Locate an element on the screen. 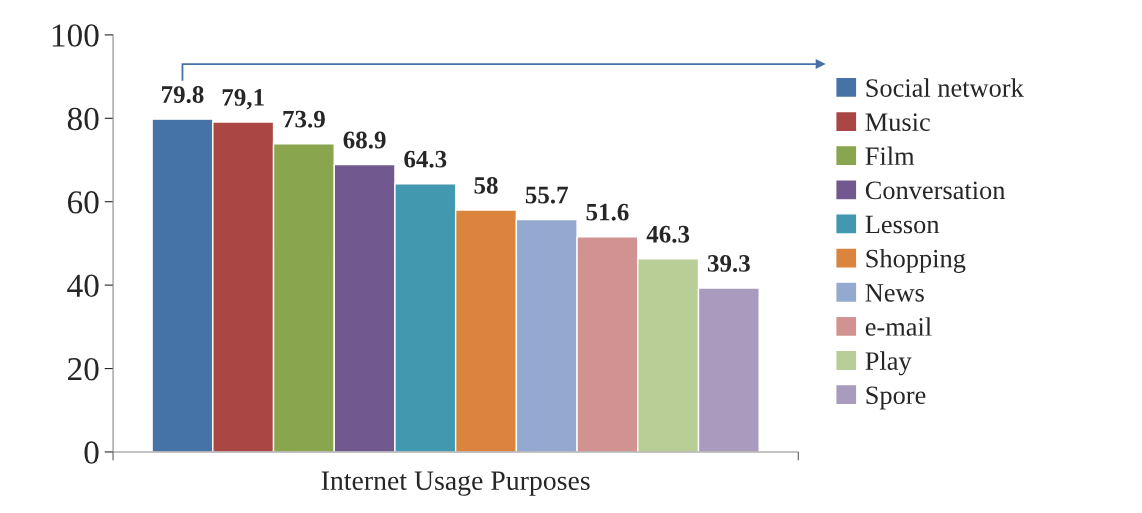 This screenshot has height=513, width=1142. legend-label: News is located at coordinates (894, 293).